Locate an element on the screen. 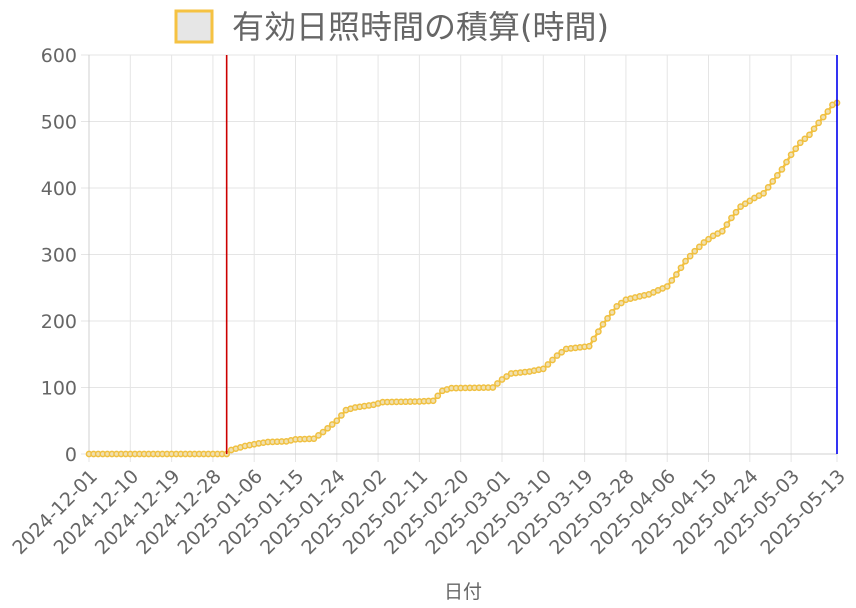 This screenshot has width=856, height=608. legend-label: 有効日照時間の積算(時間) is located at coordinates (420, 27).